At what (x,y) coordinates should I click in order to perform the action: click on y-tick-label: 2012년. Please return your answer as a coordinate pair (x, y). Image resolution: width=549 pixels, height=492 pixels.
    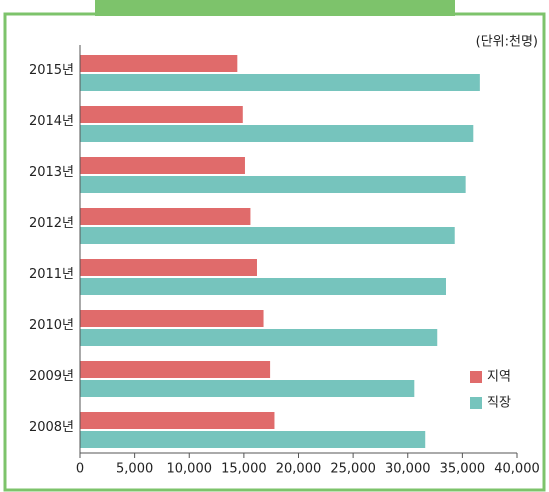
    Looking at the image, I should click on (51, 223).